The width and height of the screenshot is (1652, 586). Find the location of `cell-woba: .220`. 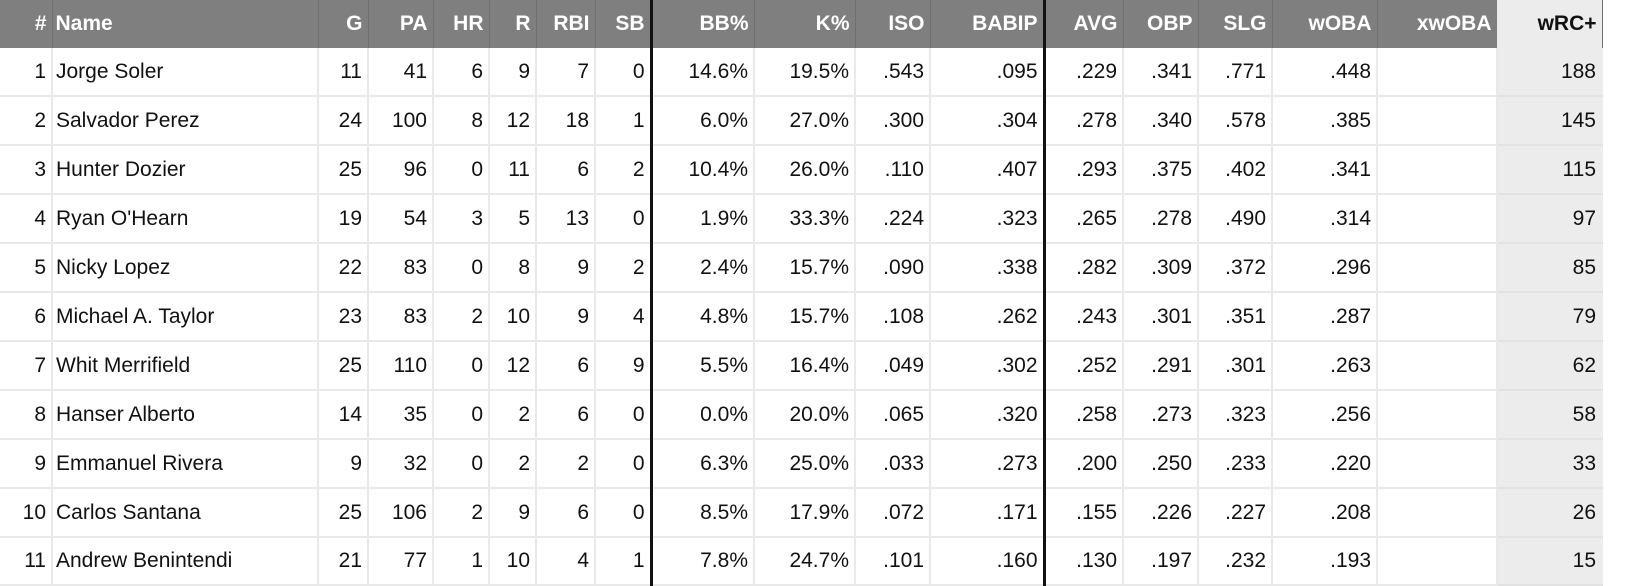

cell-woba: .220 is located at coordinates (1325, 464).